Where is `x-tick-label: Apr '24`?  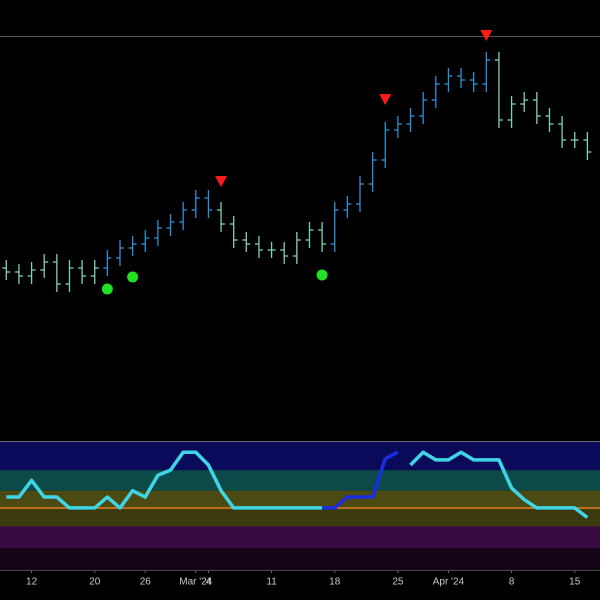 x-tick-label: Apr '24 is located at coordinates (449, 582).